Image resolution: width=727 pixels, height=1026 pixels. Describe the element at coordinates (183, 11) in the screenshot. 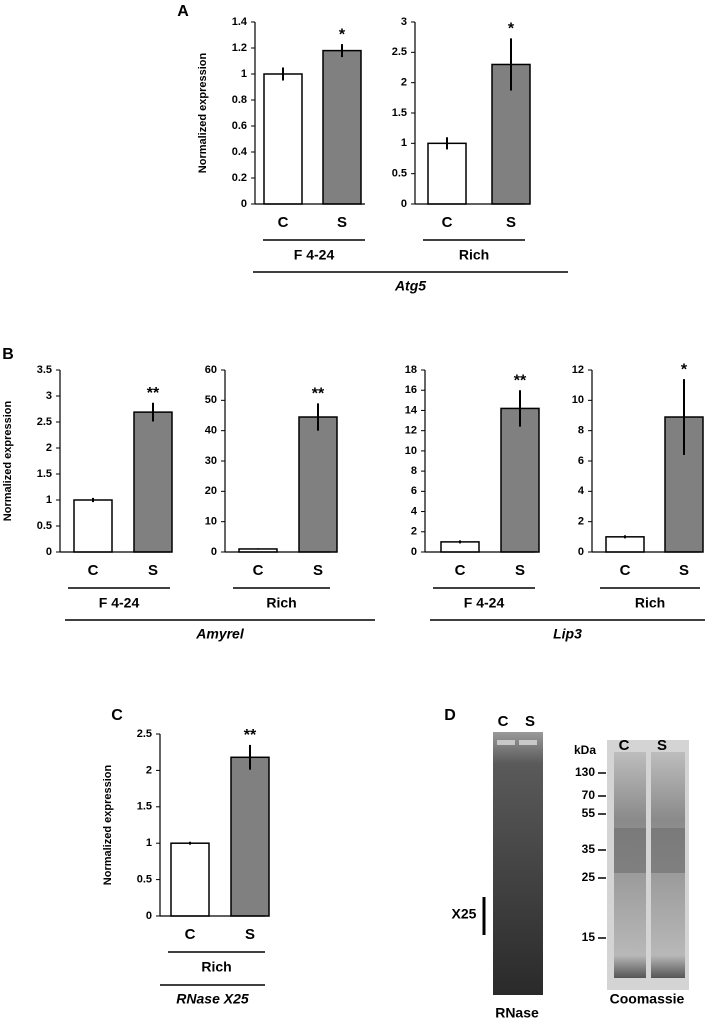

I see `panel-label: A` at that location.